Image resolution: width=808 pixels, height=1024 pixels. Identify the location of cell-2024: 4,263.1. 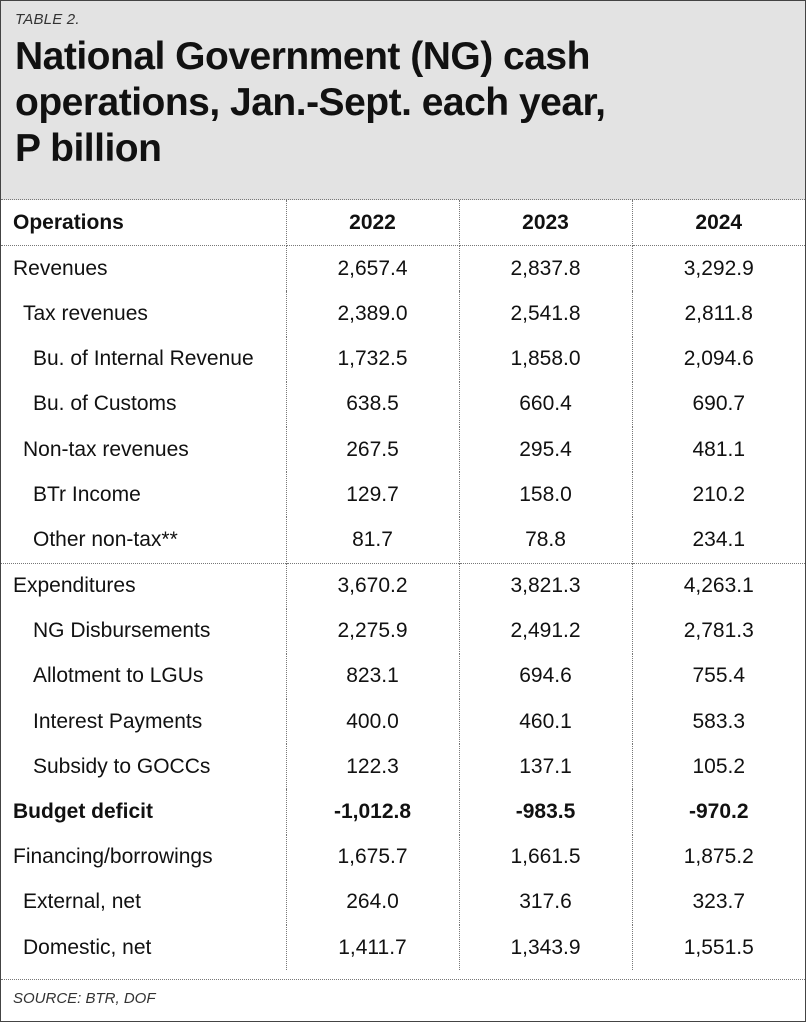
(718, 585).